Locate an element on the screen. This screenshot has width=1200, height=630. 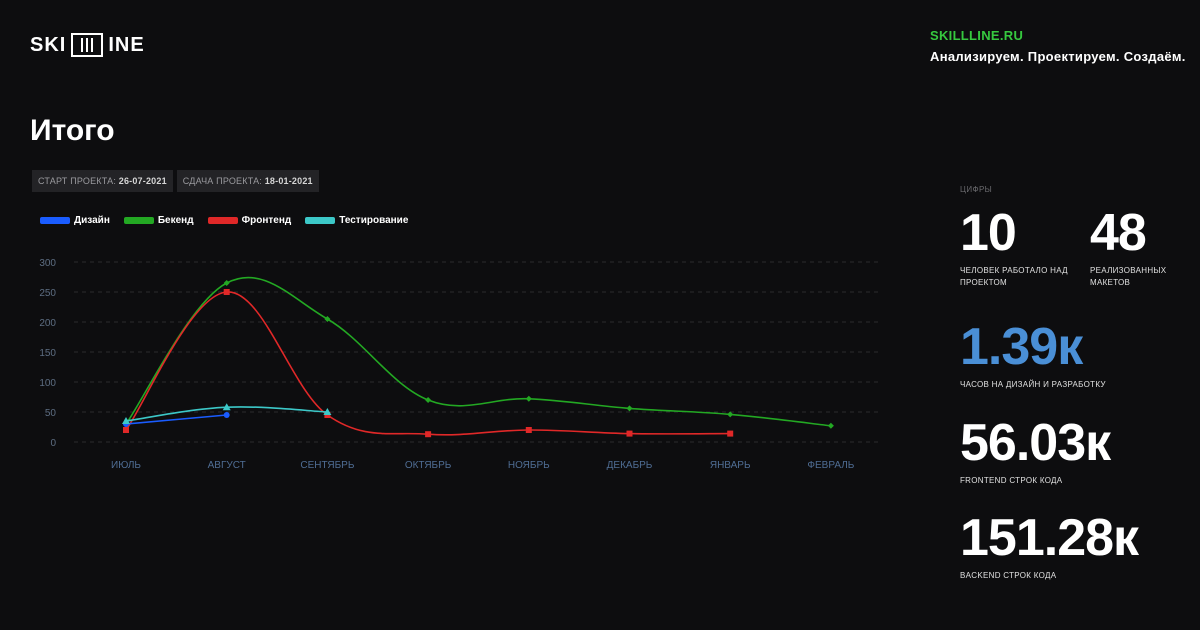
stat-people-label: ЧЕЛОВЕК РАБОТАЛО НАД ПРОЕКТОМ is located at coordinates (1014, 276).